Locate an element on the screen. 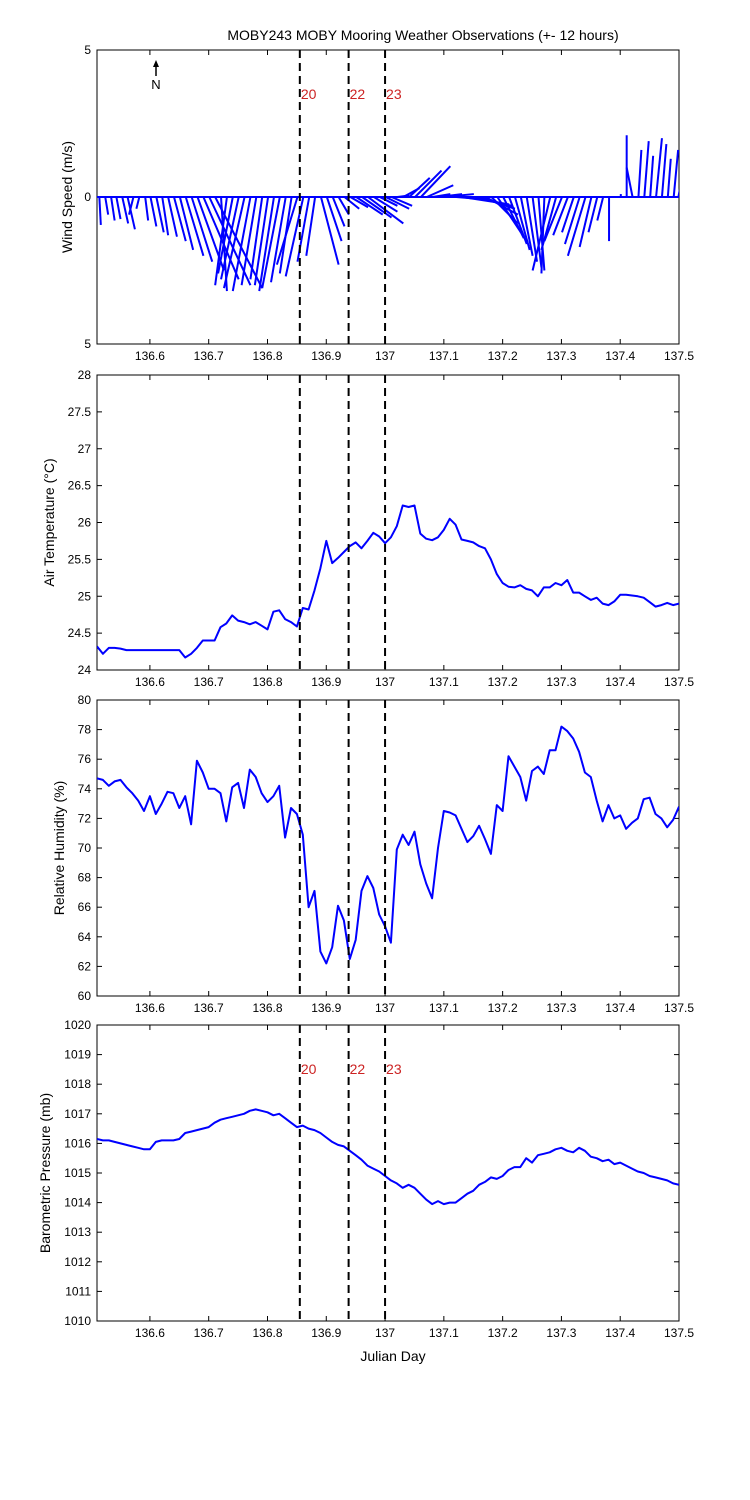 The width and height of the screenshot is (750, 1500). y-tick-label: 60 is located at coordinates (85, 996).